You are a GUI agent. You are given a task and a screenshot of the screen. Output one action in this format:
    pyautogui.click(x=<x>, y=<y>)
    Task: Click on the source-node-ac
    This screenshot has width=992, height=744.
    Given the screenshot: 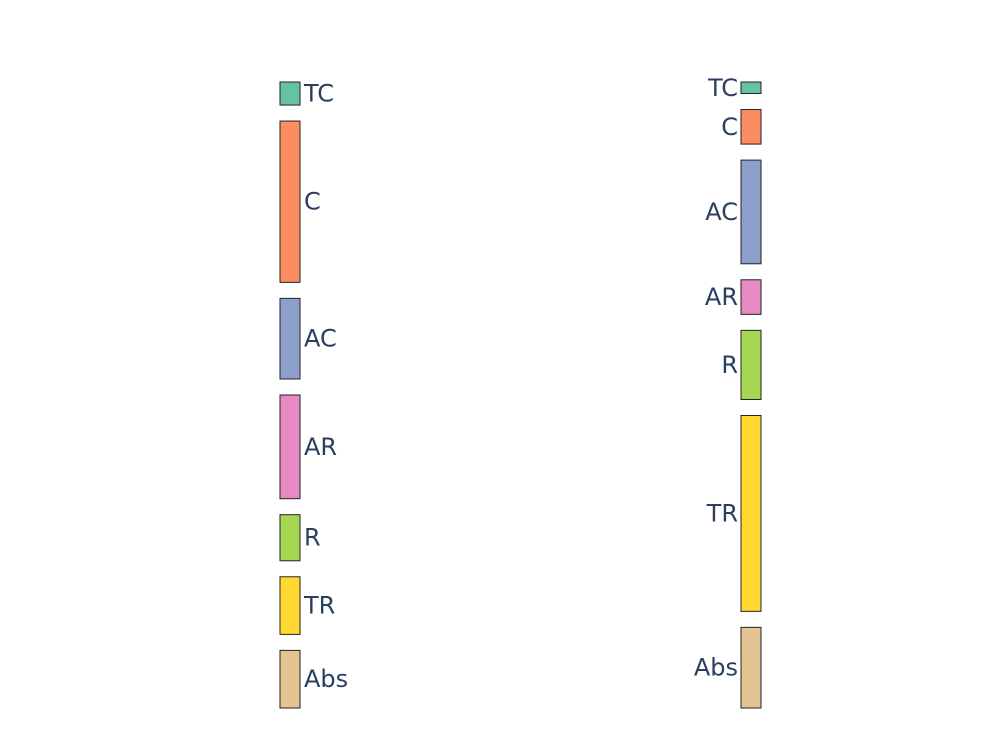 What is the action you would take?
    pyautogui.click(x=290, y=338)
    